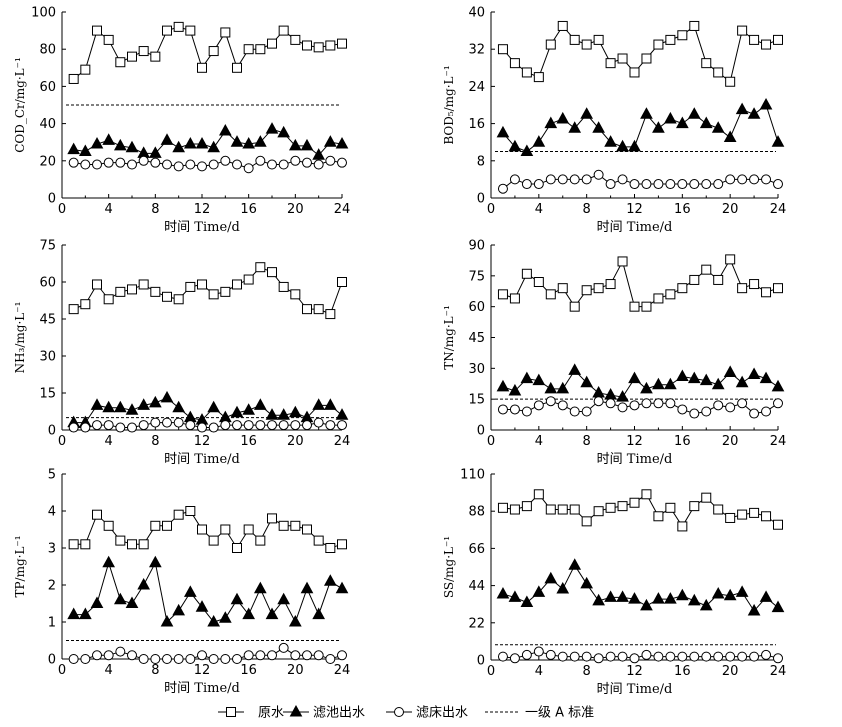 This screenshot has width=842, height=727. What do you see at coordinates (202, 459) in the screenshot?
I see `x-axis-label: 时间 Time/d` at bounding box center [202, 459].